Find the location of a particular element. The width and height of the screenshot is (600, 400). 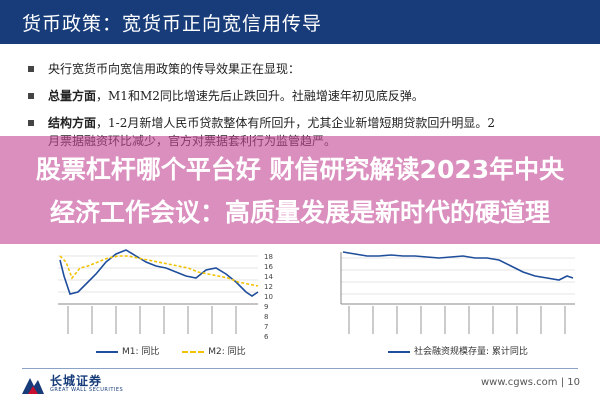

right-axis-tick: 8 is located at coordinates (266, 317).